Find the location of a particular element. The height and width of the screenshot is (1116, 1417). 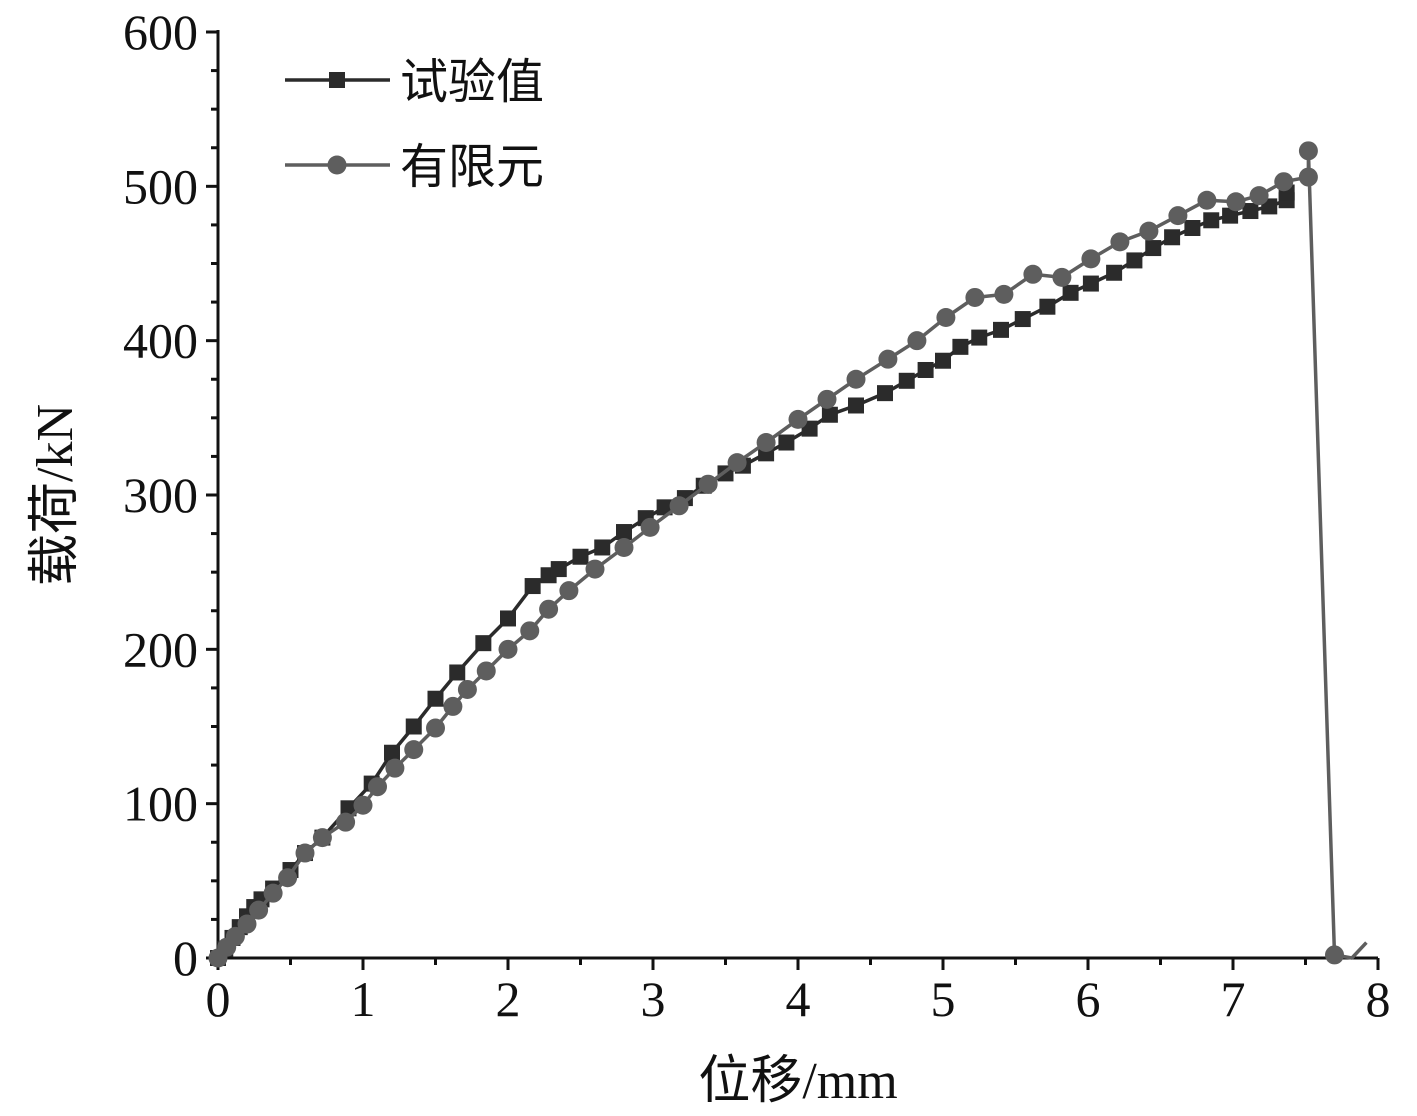

y-tick-label: 500 is located at coordinates (160, 186).